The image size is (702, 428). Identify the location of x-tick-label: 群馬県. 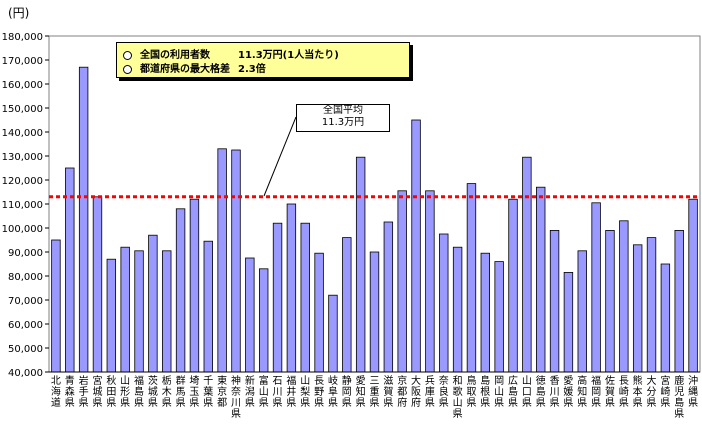
(181, 391).